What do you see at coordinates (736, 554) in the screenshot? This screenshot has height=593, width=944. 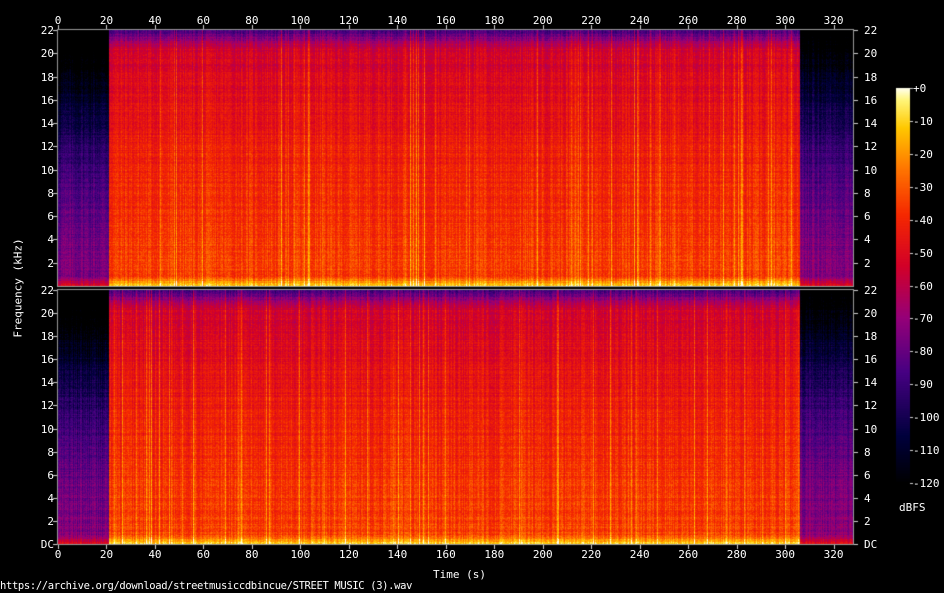 I see `x-tick-bottom: 280` at bounding box center [736, 554].